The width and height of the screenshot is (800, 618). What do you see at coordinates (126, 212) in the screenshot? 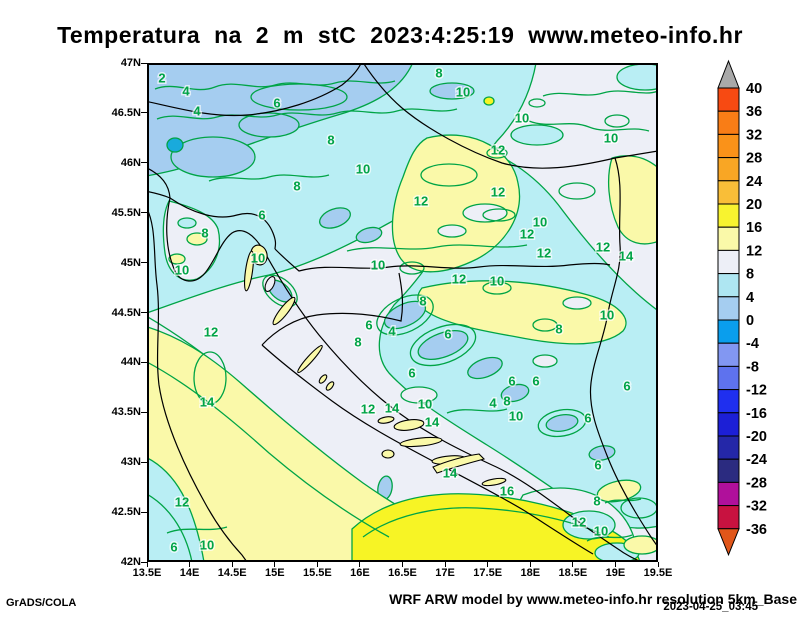
I see `y-tick-label: 45.5N` at bounding box center [126, 212].